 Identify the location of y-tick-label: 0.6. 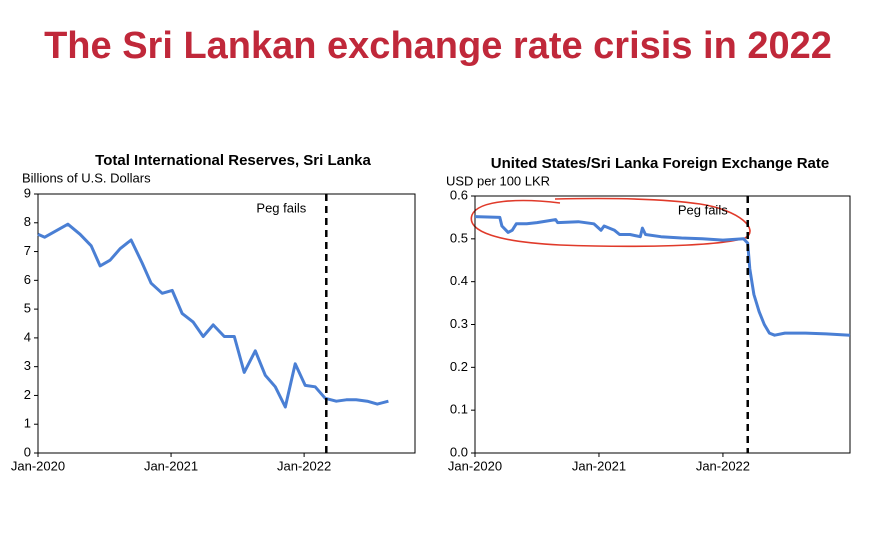
(459, 194).